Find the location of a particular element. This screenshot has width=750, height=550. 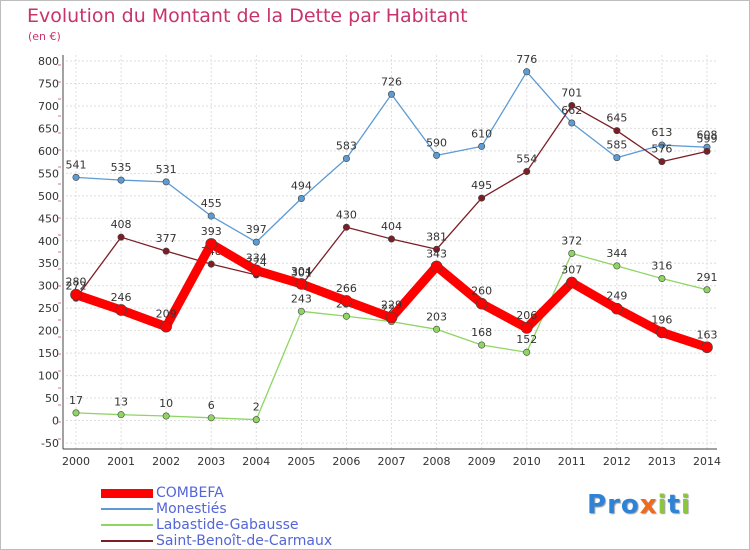

data-label-labastide-gabausse: 152 is located at coordinates (526, 339).